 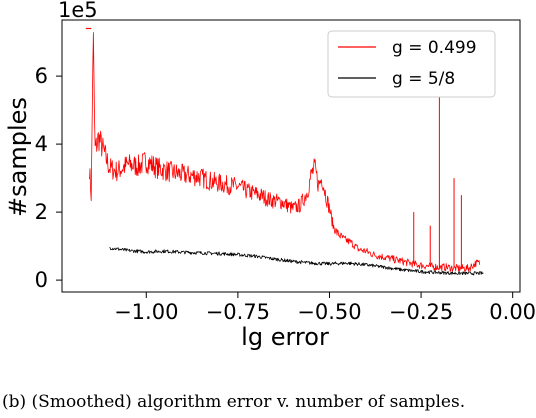 What do you see at coordinates (18, 157) in the screenshot?
I see `y-axis-label: #samples` at bounding box center [18, 157].